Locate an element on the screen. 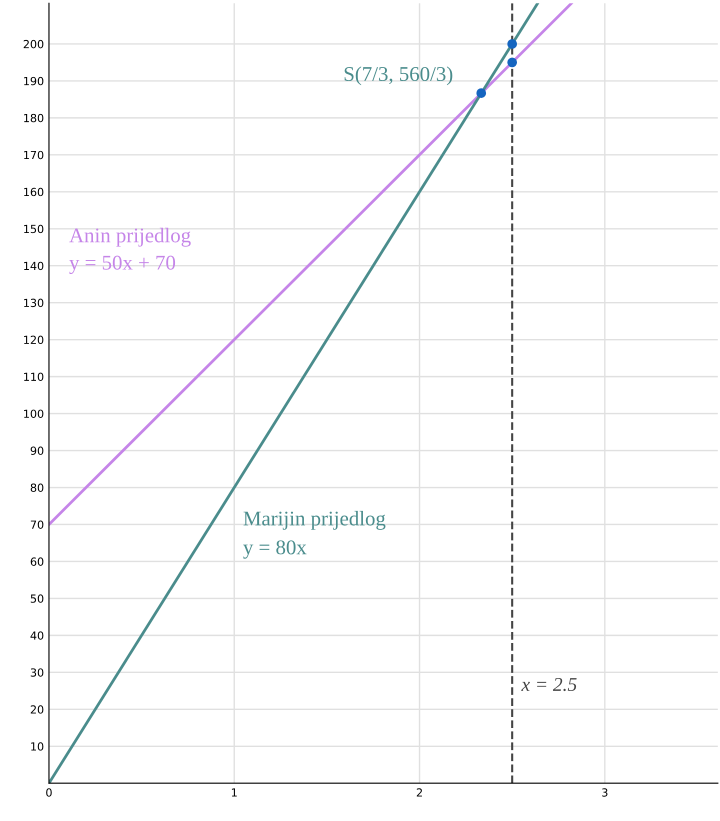  y-tick-label: 10 is located at coordinates (37, 746).